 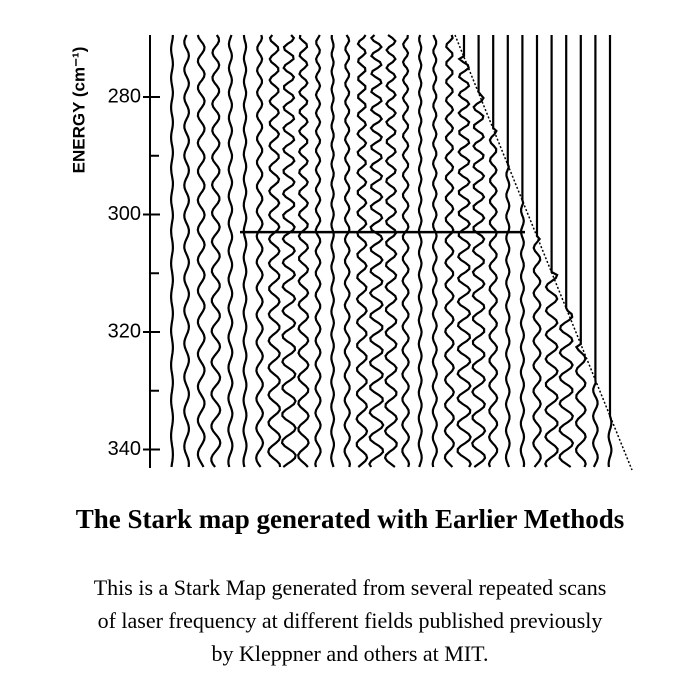 What do you see at coordinates (124, 96) in the screenshot?
I see `y-tick-label: 280` at bounding box center [124, 96].